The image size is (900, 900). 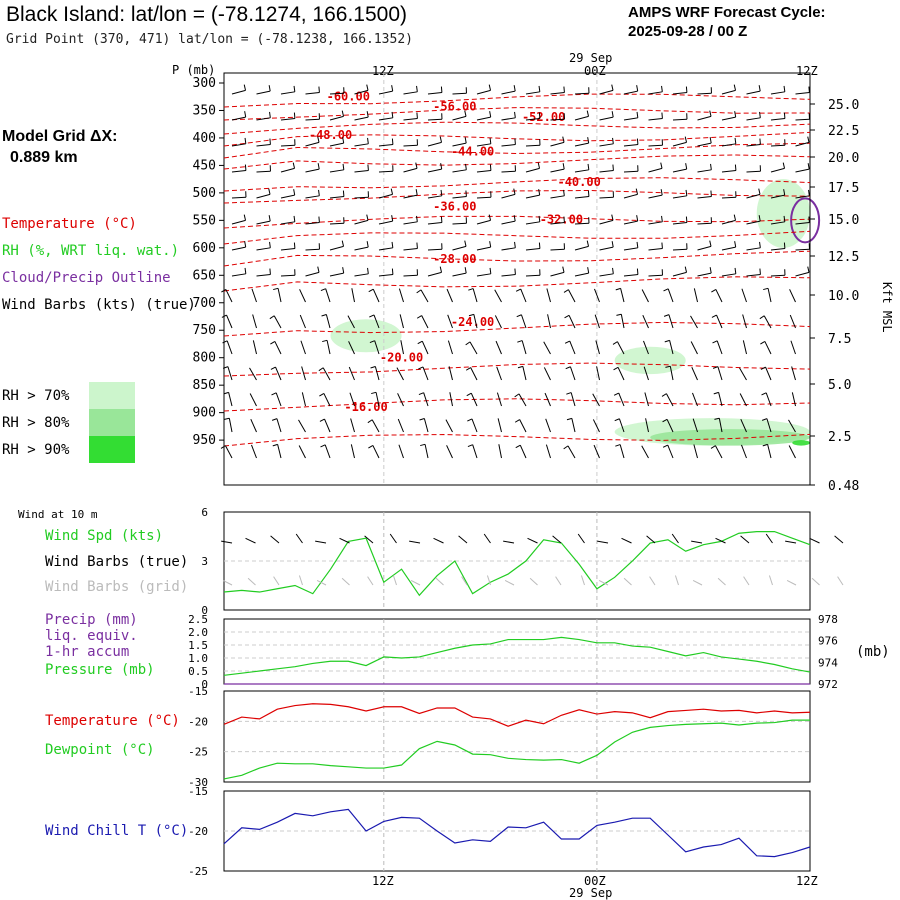 What do you see at coordinates (330, 135) in the screenshot?
I see `temperature-contour-label: -48.00` at bounding box center [330, 135].